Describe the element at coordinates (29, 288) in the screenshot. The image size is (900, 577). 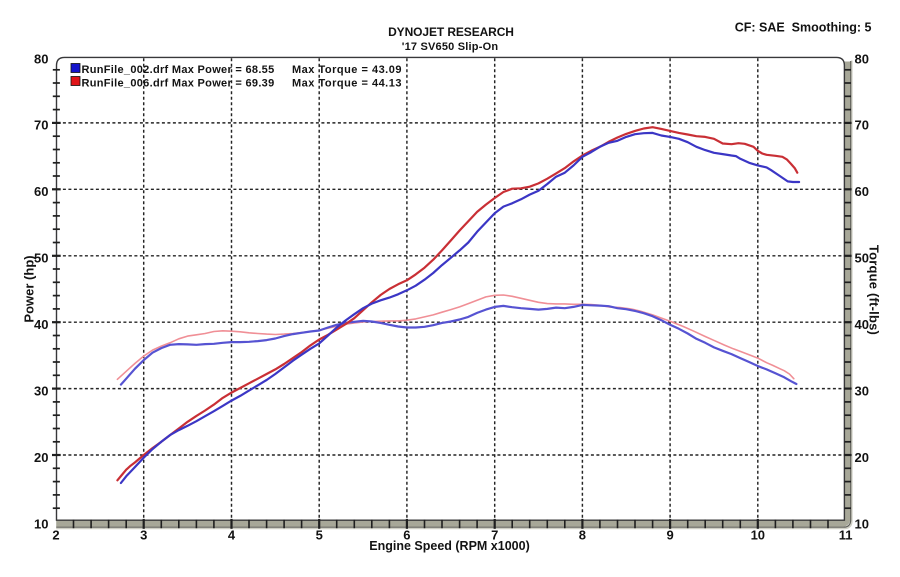
I see `svg-text: Power (hp)` at that location.